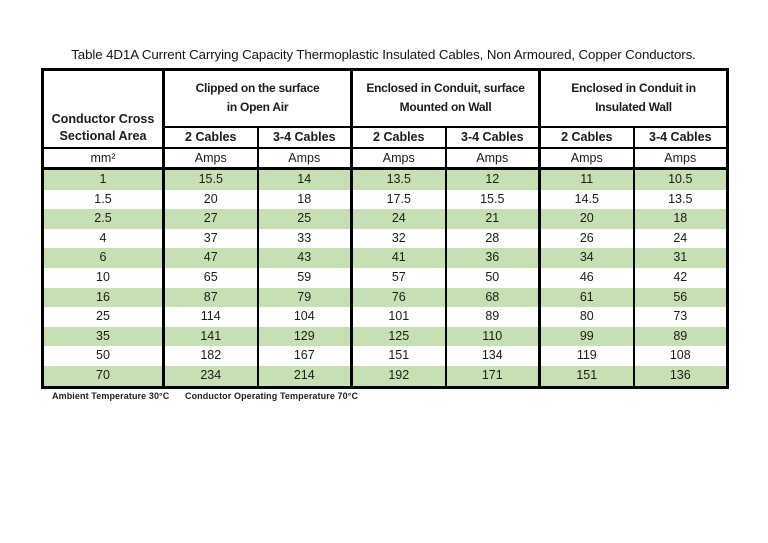 The height and width of the screenshot is (543, 768). Describe the element at coordinates (103, 296) in the screenshot. I see `size-cell: 16` at that location.